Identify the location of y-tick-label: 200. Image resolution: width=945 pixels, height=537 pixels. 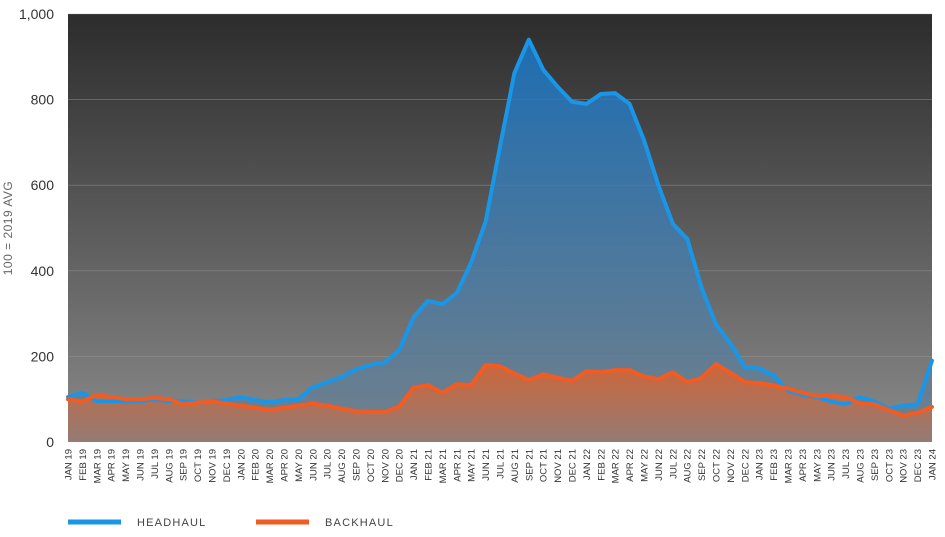
(43, 356).